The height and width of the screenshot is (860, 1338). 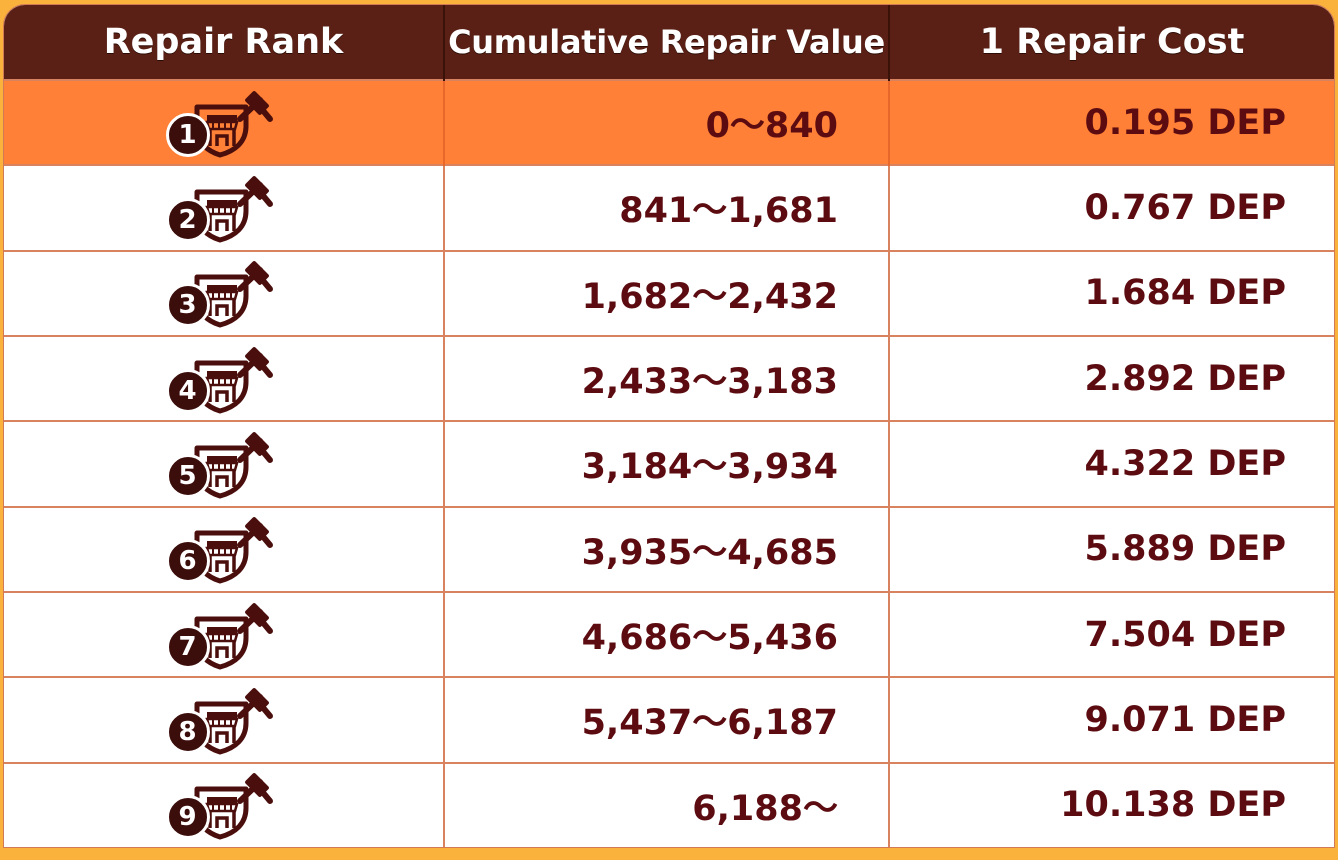 I want to click on repair-rank-badge: 6, so click(x=223, y=549).